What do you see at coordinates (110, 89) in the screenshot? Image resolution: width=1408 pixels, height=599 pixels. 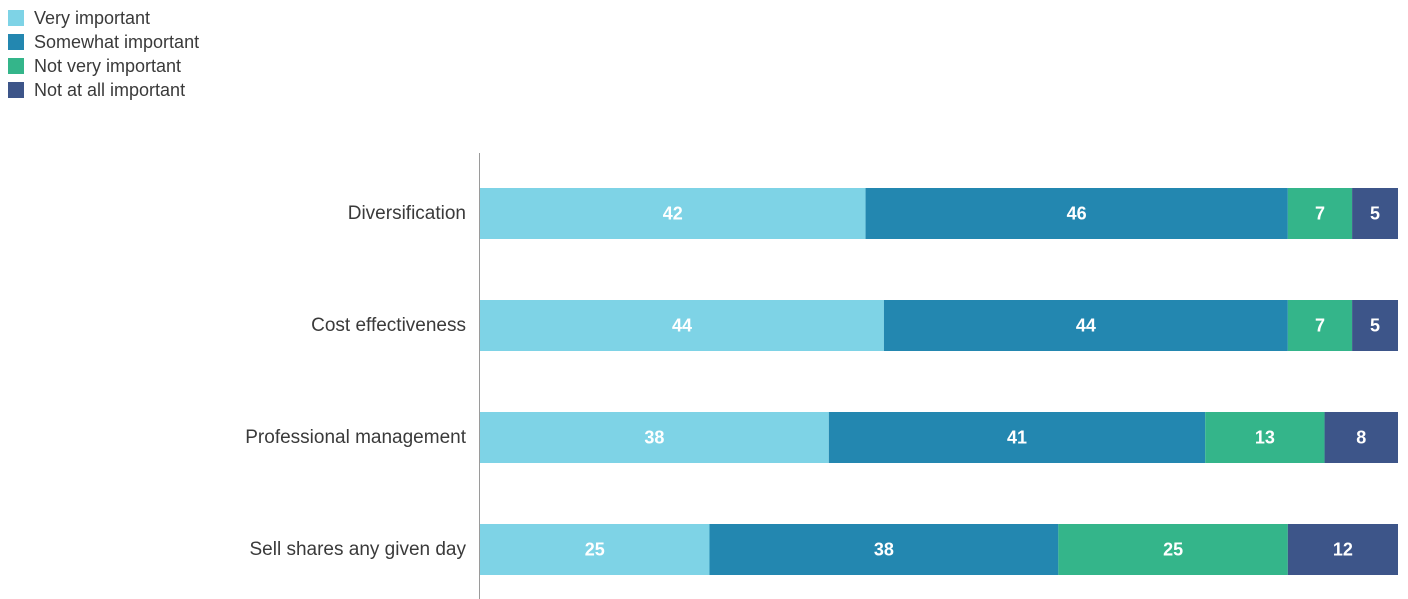 I see `legend-label: Not at all important` at bounding box center [110, 89].